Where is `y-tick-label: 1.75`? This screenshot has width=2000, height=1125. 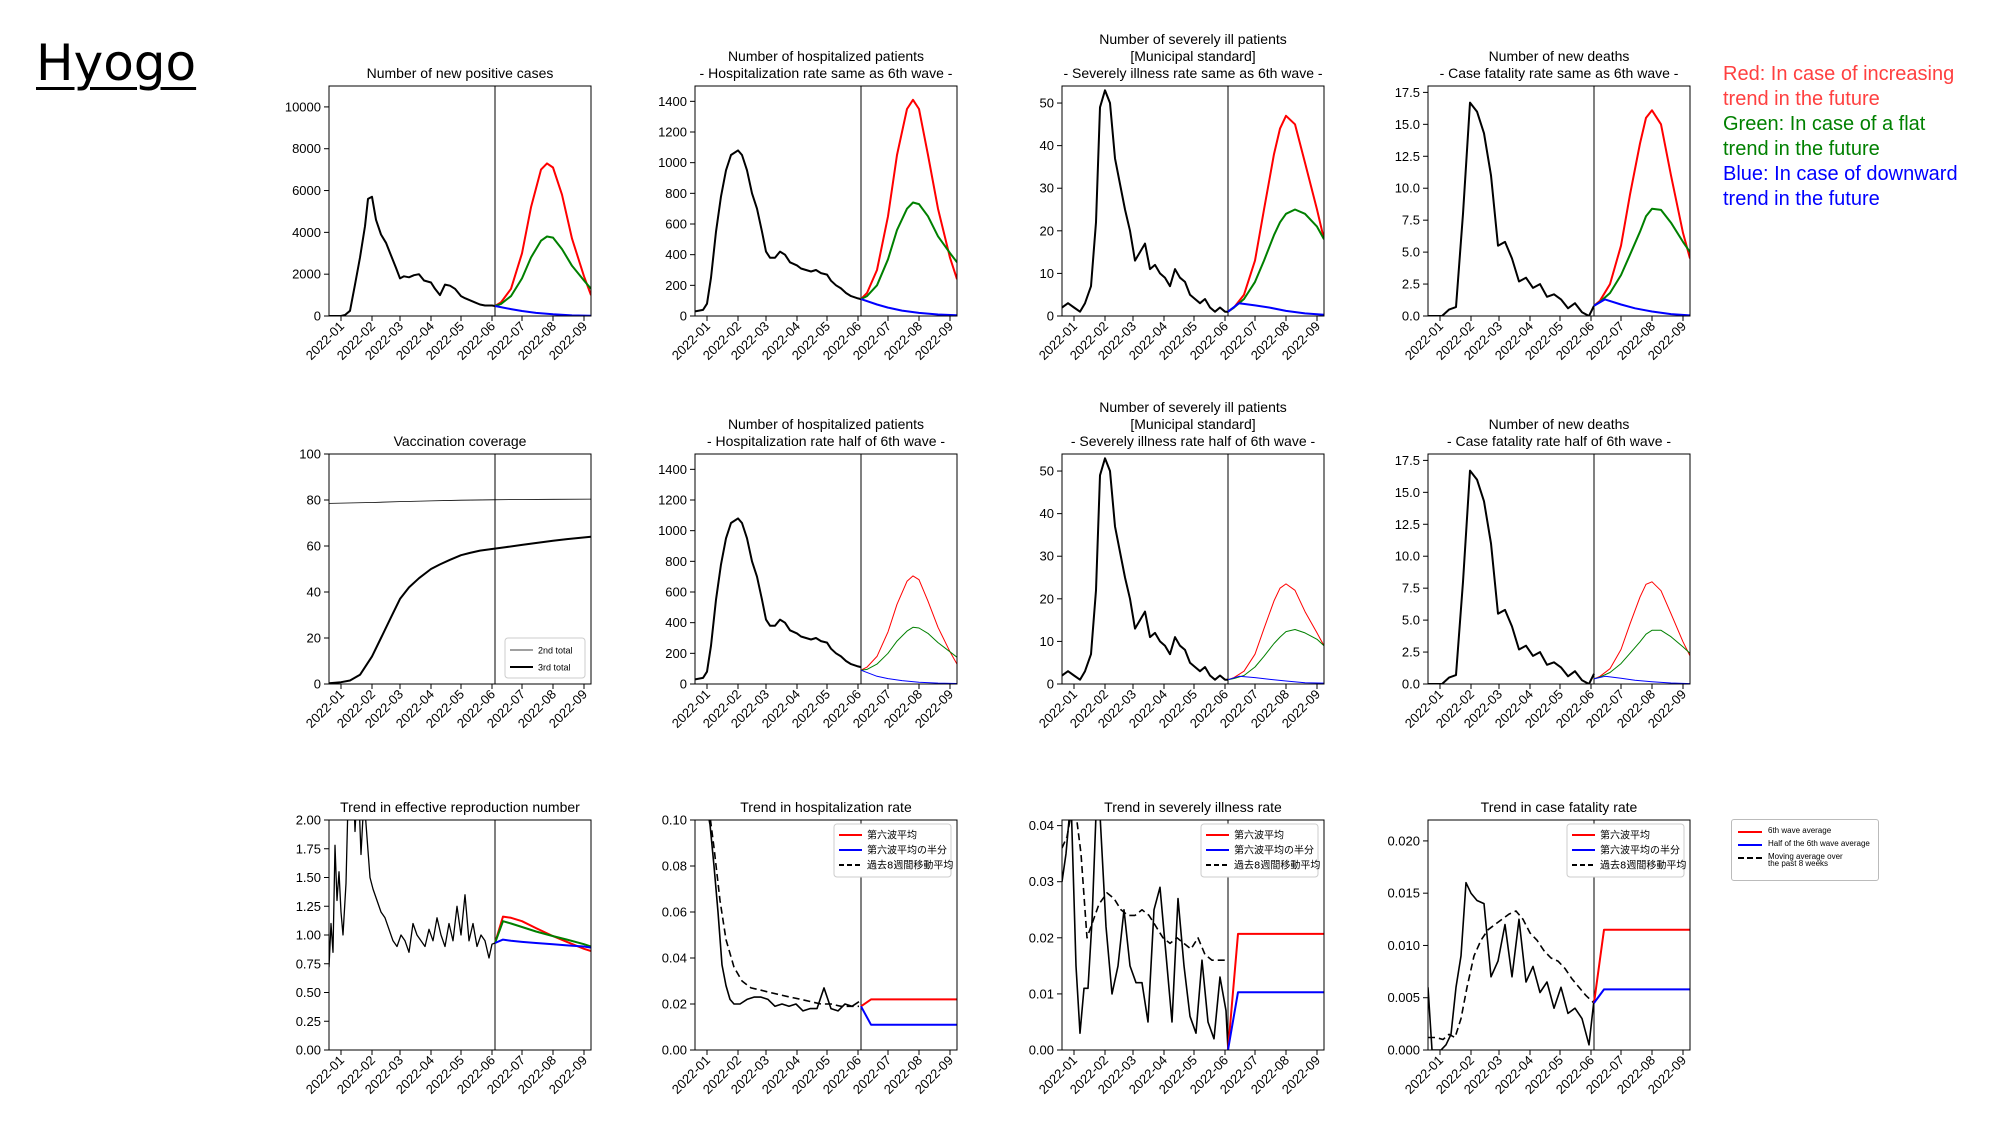
y-tick-label: 1.75 is located at coordinates (308, 848).